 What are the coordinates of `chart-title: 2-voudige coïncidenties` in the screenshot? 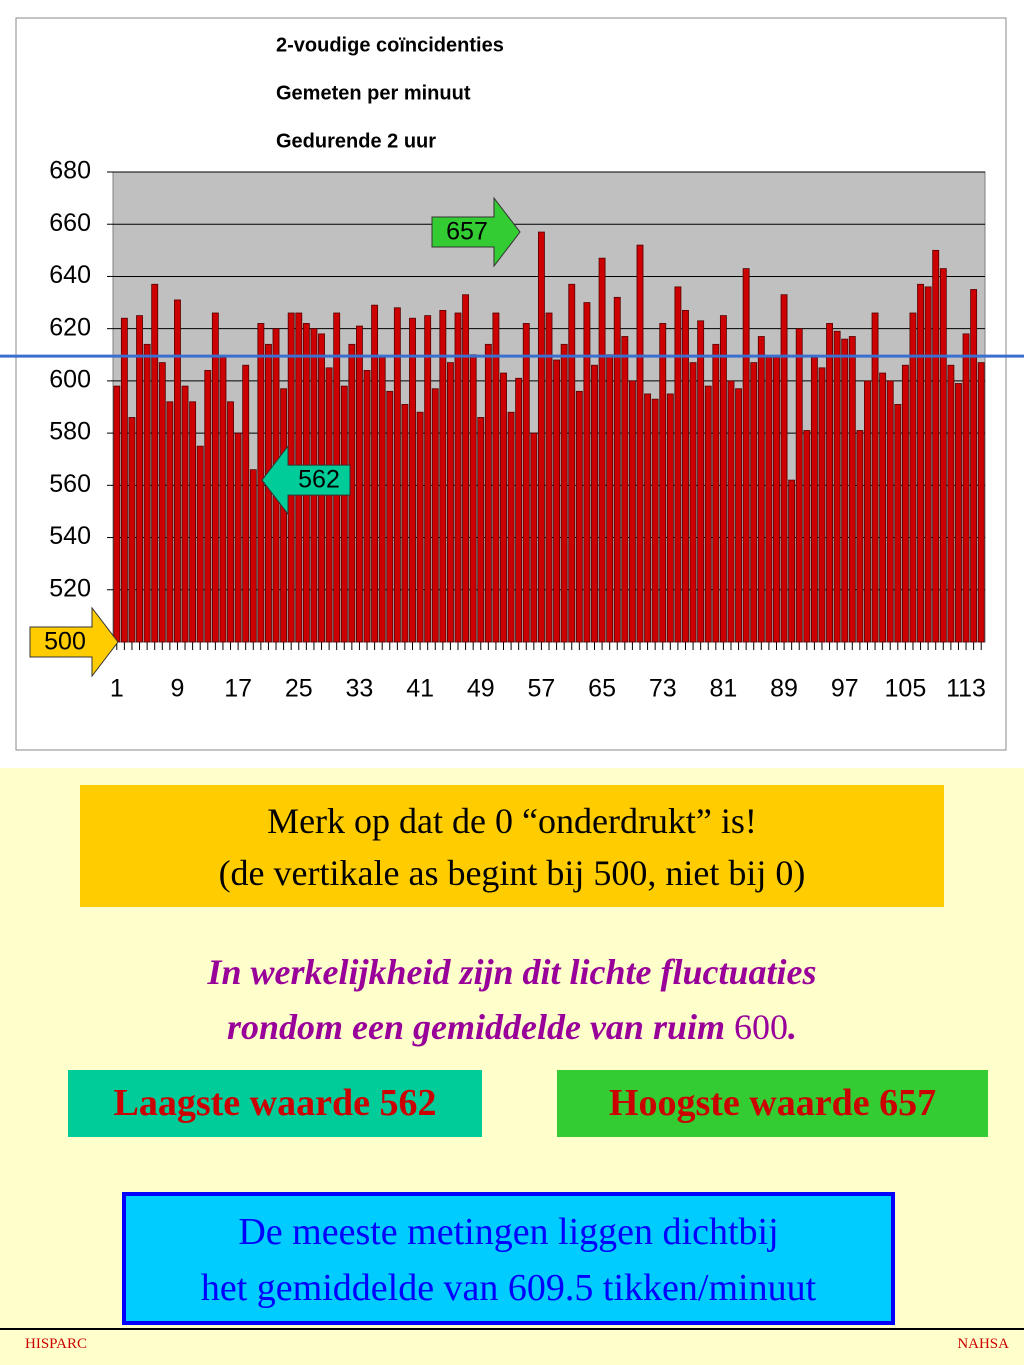 It's located at (390, 45).